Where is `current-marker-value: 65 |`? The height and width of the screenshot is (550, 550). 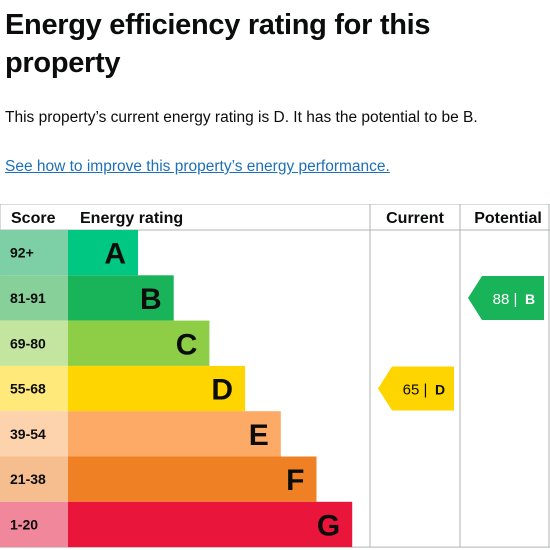
current-marker-value: 65 | is located at coordinates (415, 390).